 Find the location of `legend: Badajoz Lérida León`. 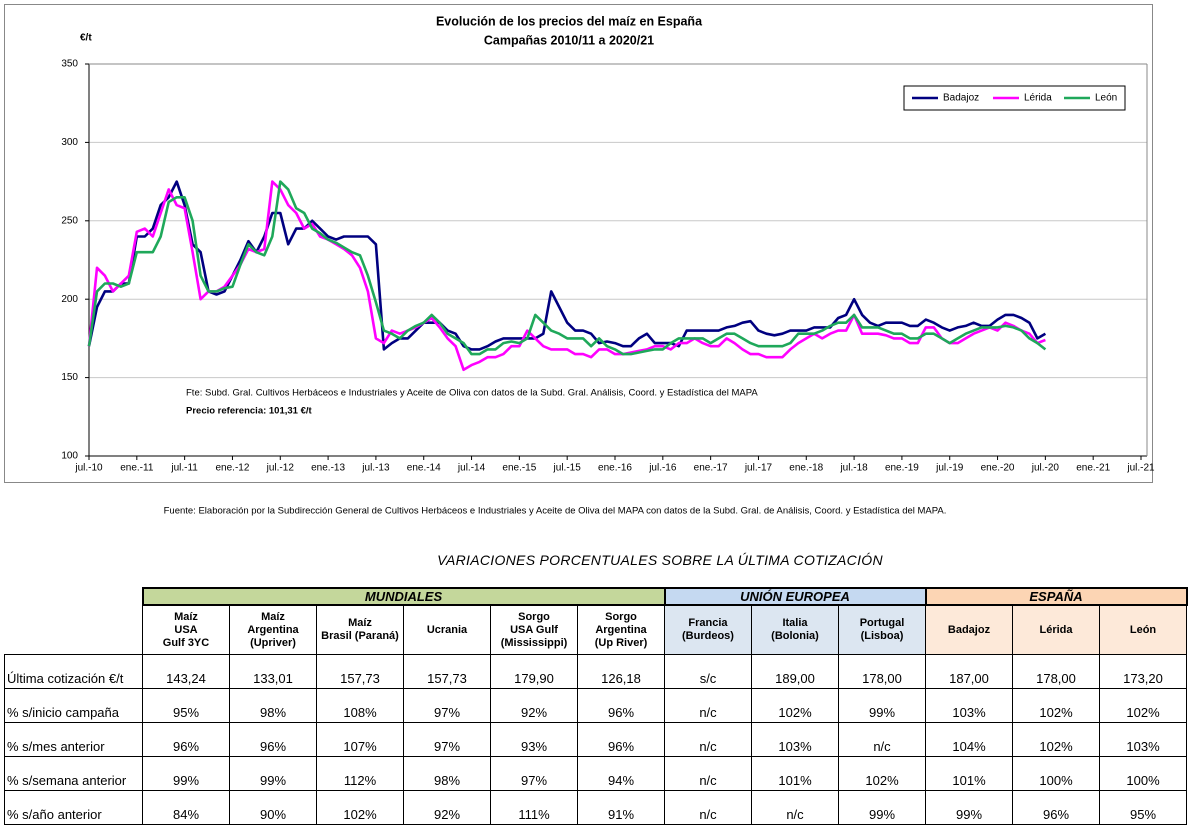

legend: Badajoz Lérida León is located at coordinates (1014, 98).